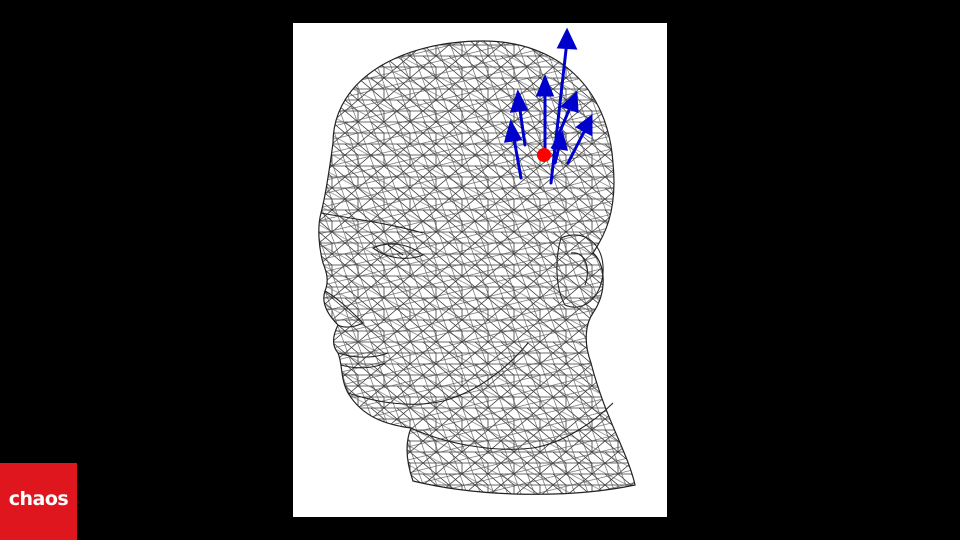 The width and height of the screenshot is (960, 540). Describe the element at coordinates (544, 155) in the screenshot. I see `sample-point` at that location.